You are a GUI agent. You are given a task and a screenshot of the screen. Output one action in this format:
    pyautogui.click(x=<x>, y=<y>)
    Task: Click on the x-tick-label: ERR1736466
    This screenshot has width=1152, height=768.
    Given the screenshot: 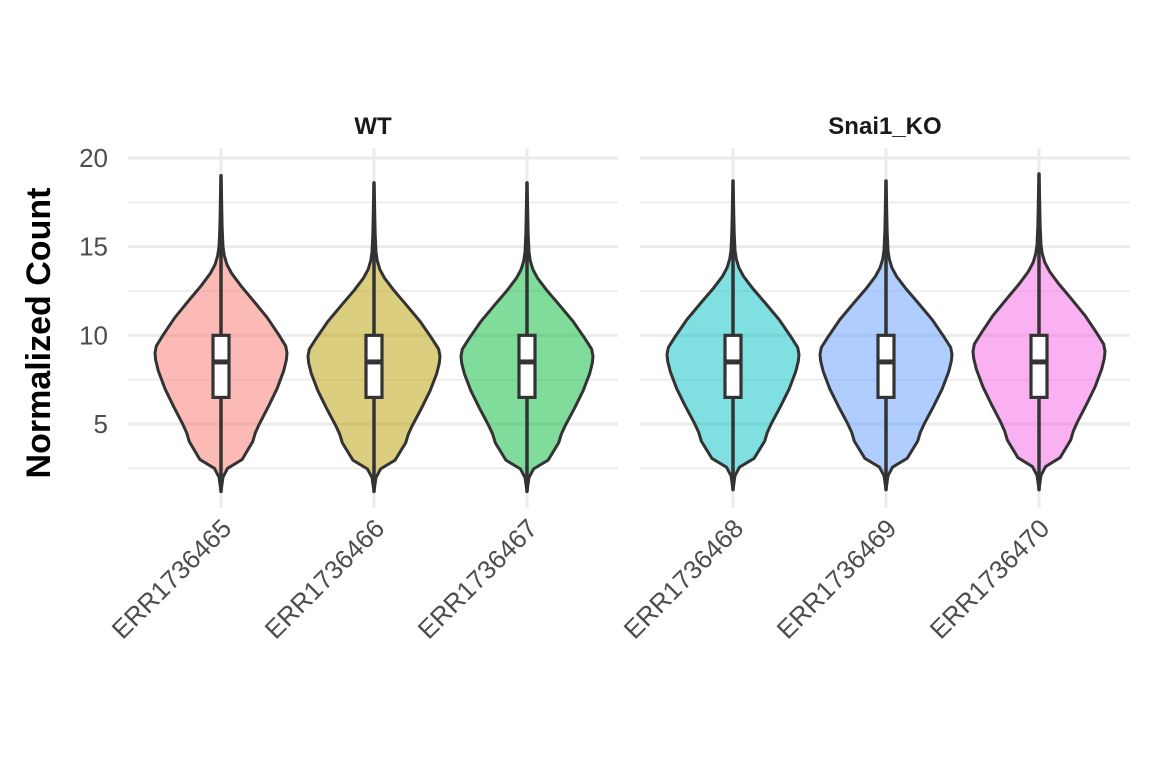 What is the action you would take?
    pyautogui.click(x=325, y=579)
    